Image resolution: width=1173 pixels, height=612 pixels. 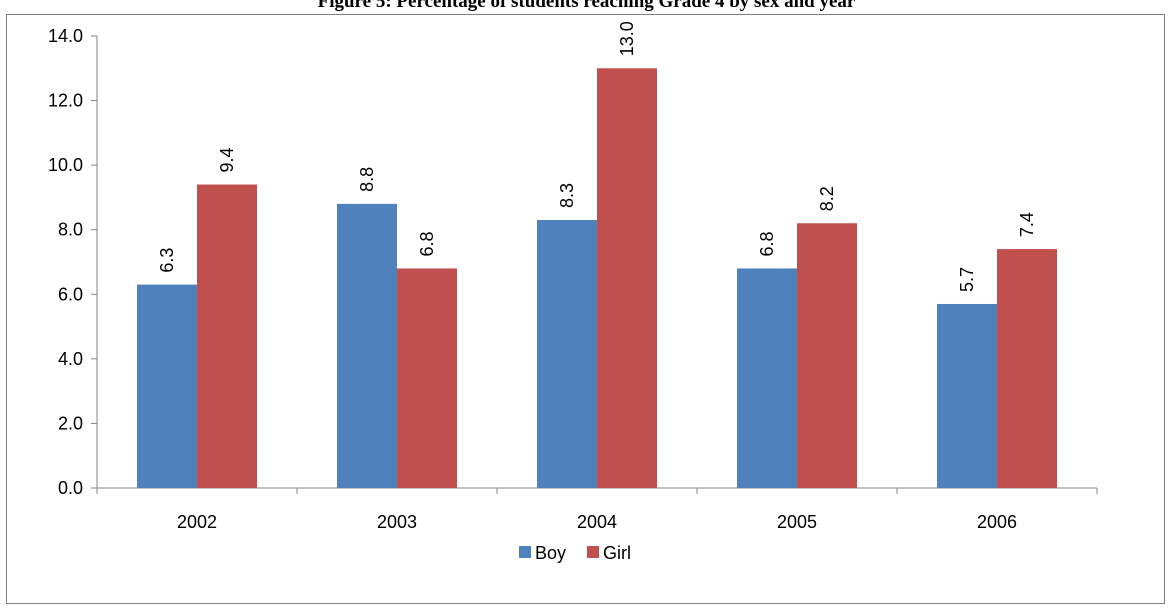 I want to click on x-tick-label: 2002, so click(x=197, y=522).